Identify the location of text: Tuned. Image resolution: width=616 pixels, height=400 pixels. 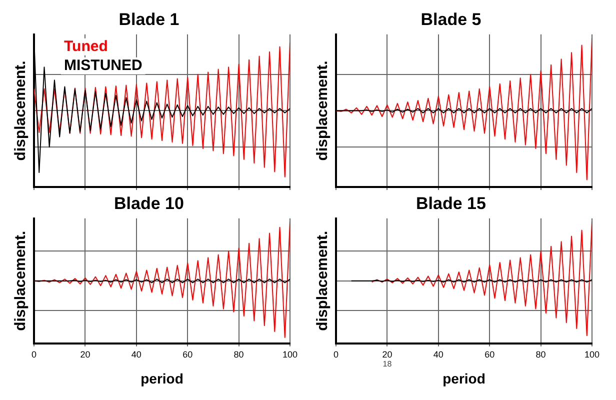
(86, 47).